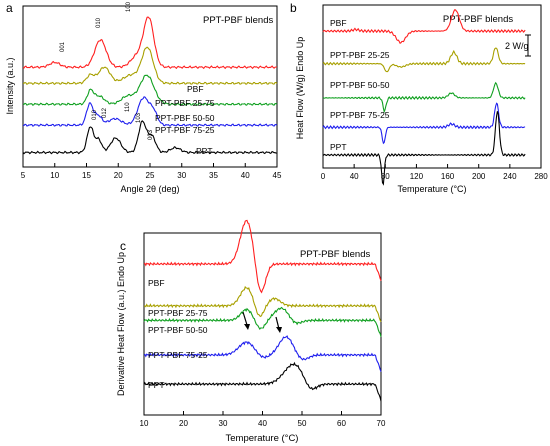 The height and width of the screenshot is (446, 550). I want to click on x-tick-label: 120, so click(417, 176).